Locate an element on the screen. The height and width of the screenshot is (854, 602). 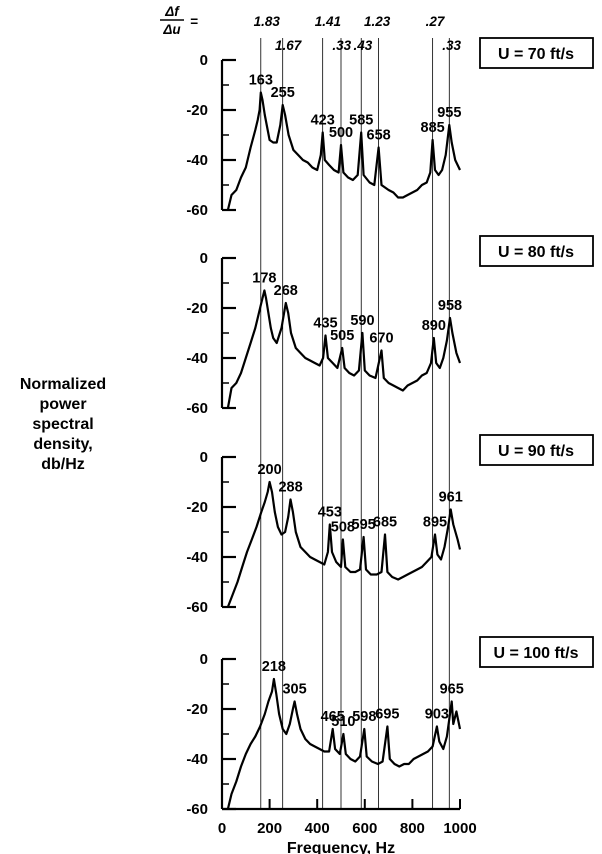
ratio-label: 1.23 is located at coordinates (377, 21).